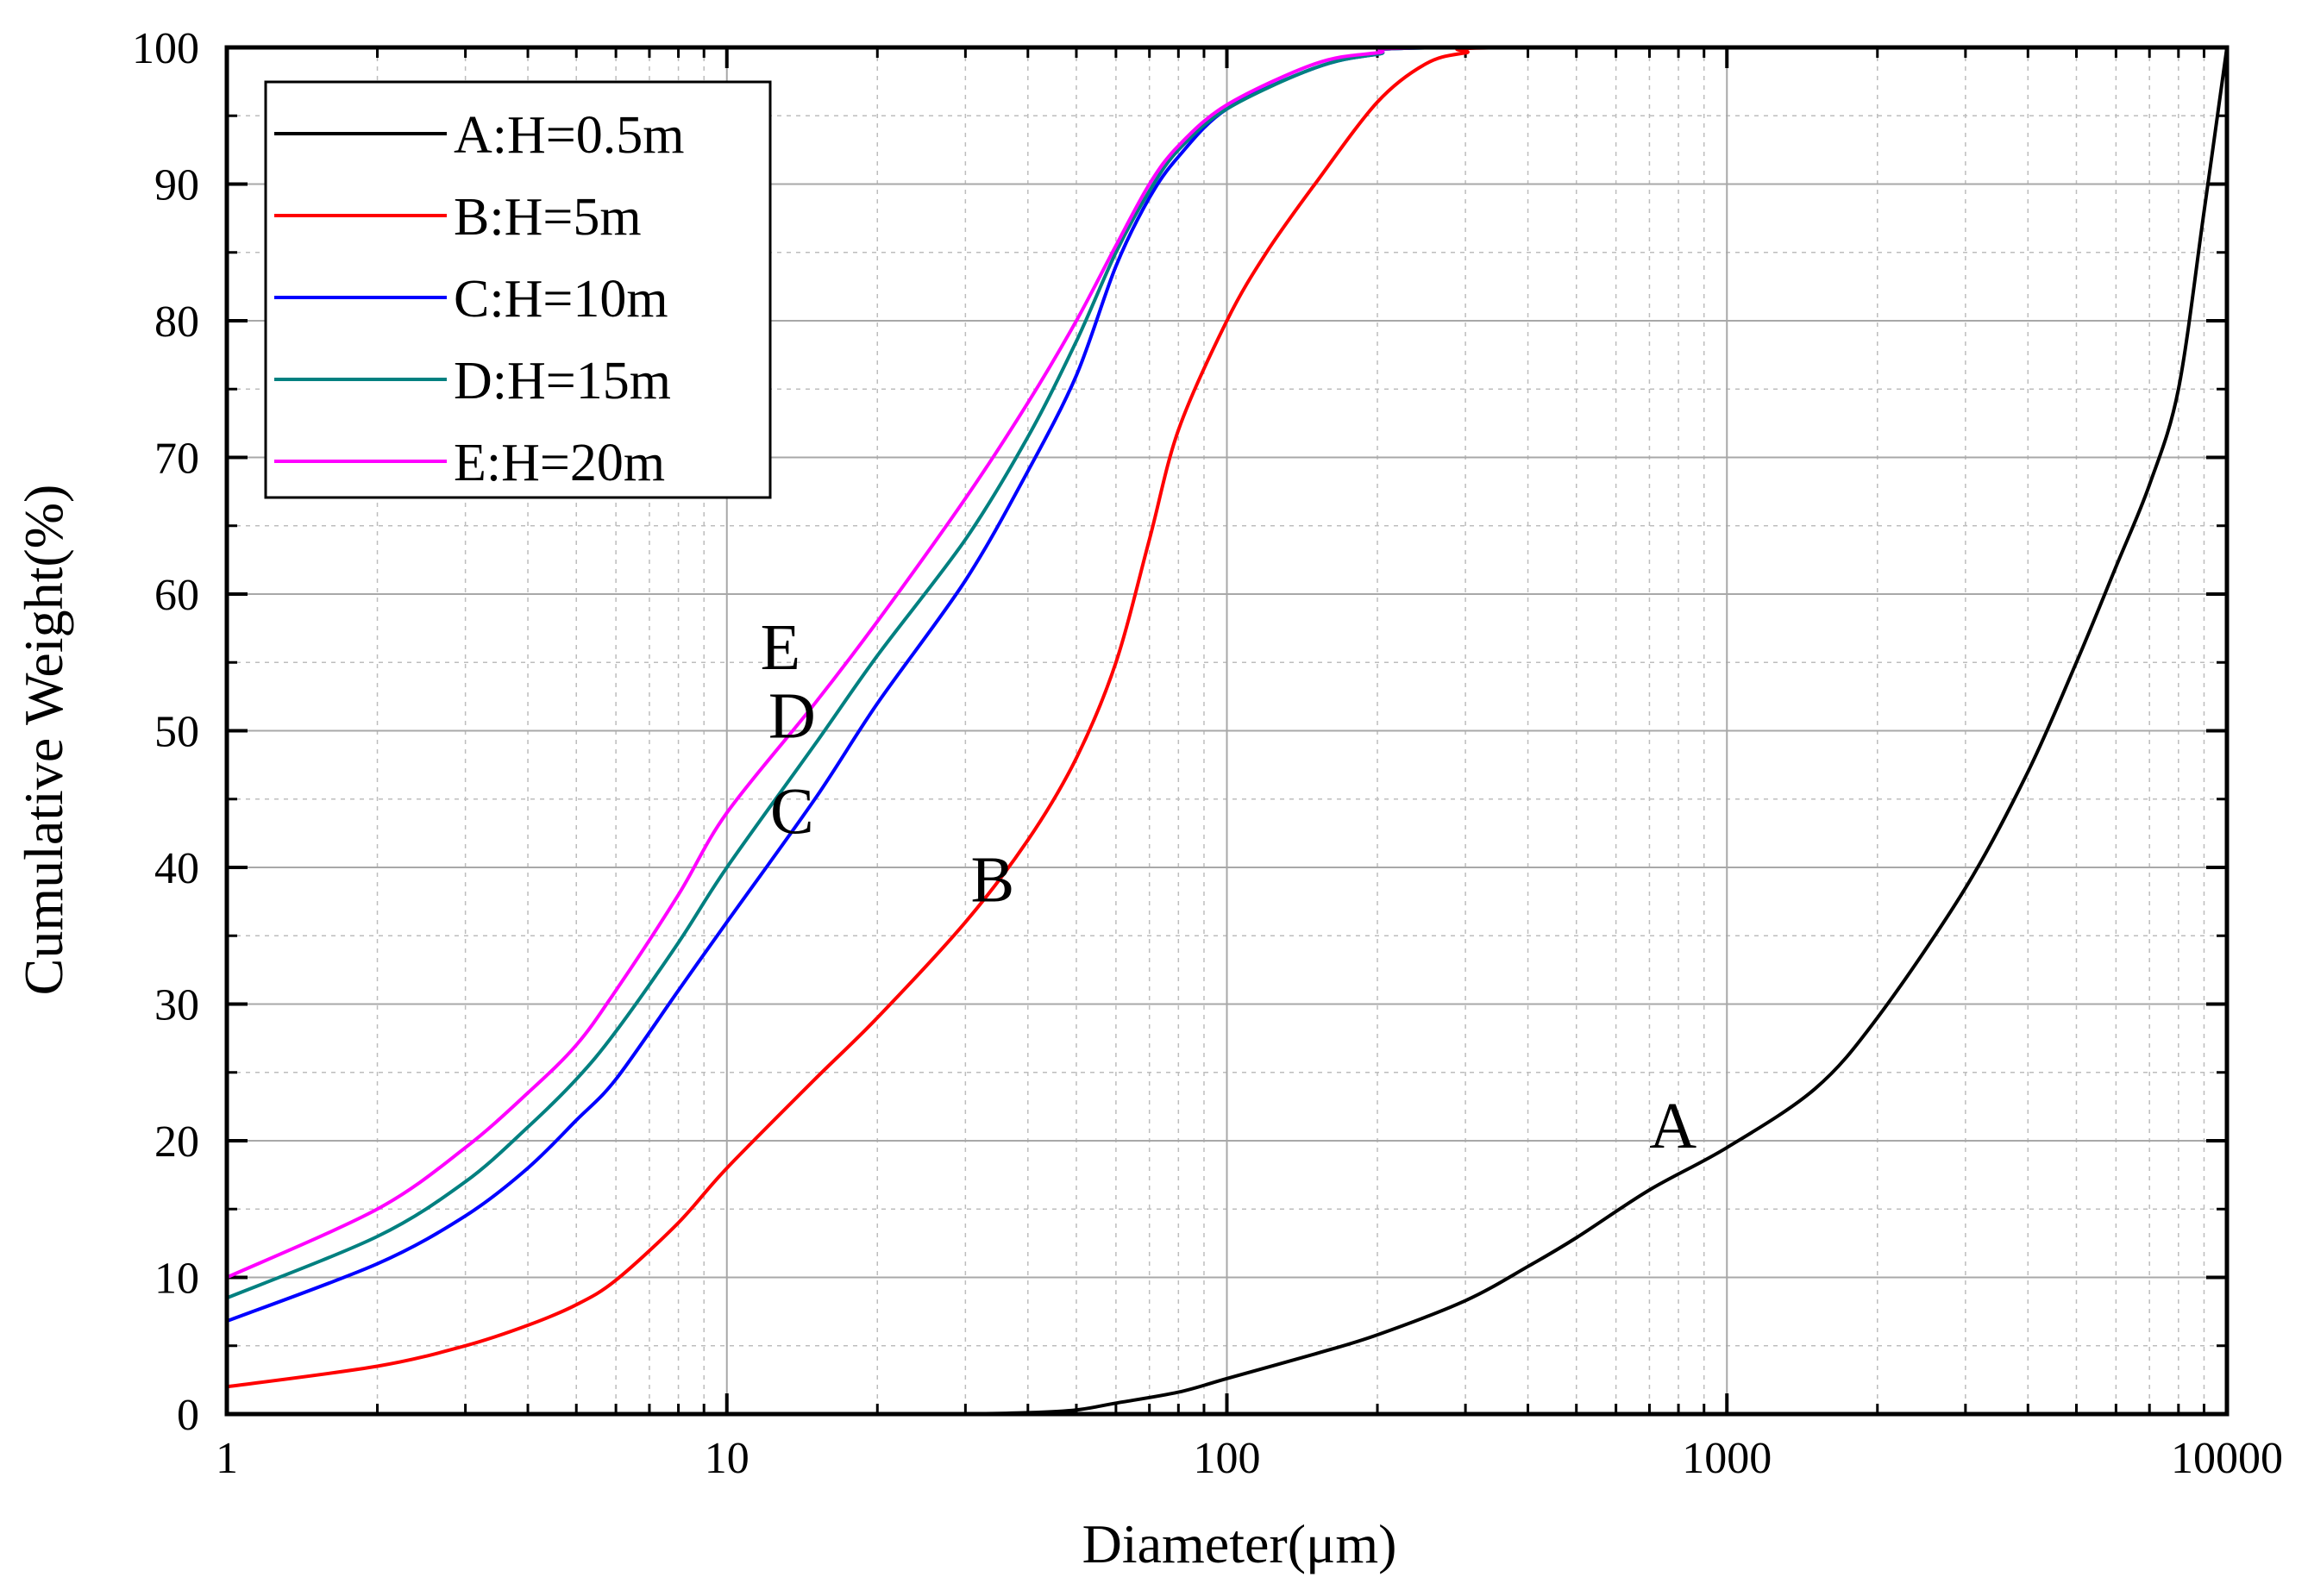 This screenshot has width=2308, height=1596. What do you see at coordinates (993, 880) in the screenshot?
I see `curve-label-b: B` at bounding box center [993, 880].